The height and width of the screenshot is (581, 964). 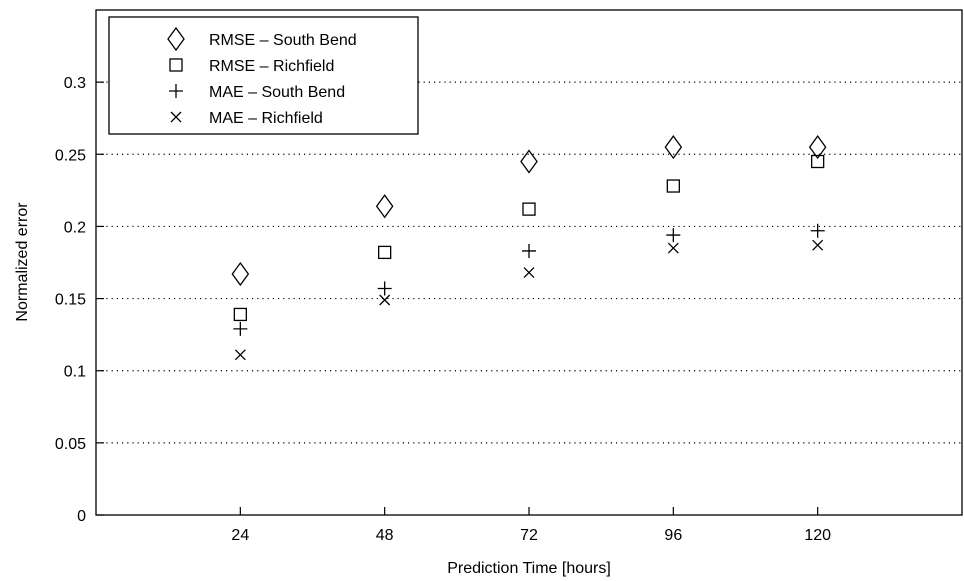 I want to click on x-tick-label: 24, so click(x=240, y=535).